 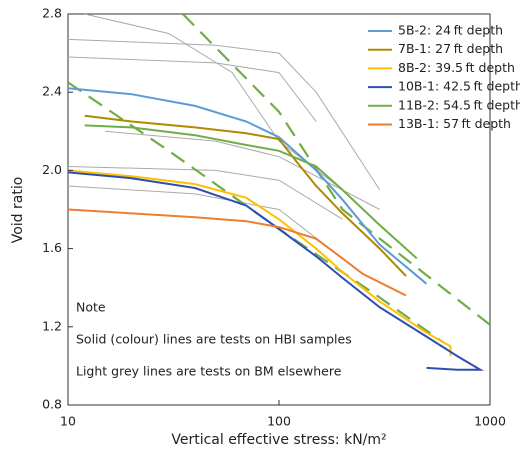 I want to click on legend-label: 13B-1: 57 ft depth, so click(x=454, y=123).